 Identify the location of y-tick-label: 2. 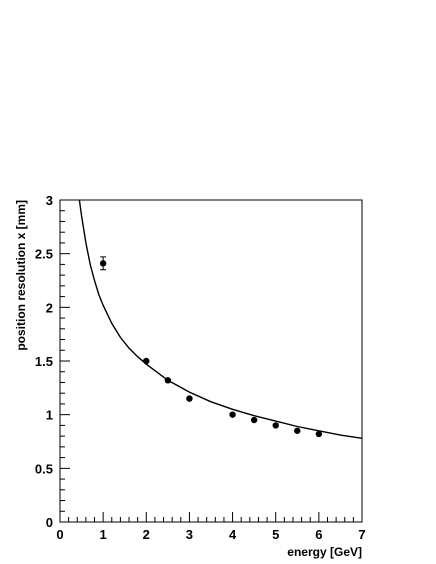
(49, 307).